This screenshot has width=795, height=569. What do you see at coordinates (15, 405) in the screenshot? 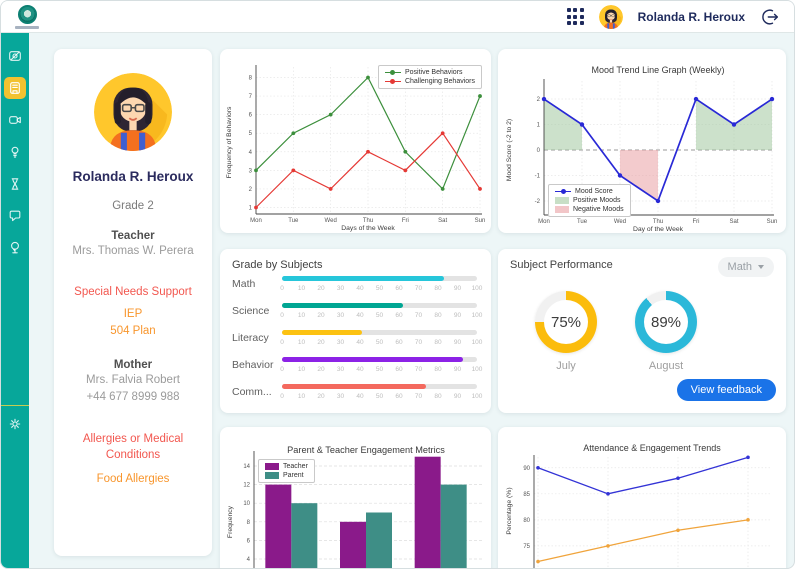
I see `sidebar-divider` at bounding box center [15, 405].